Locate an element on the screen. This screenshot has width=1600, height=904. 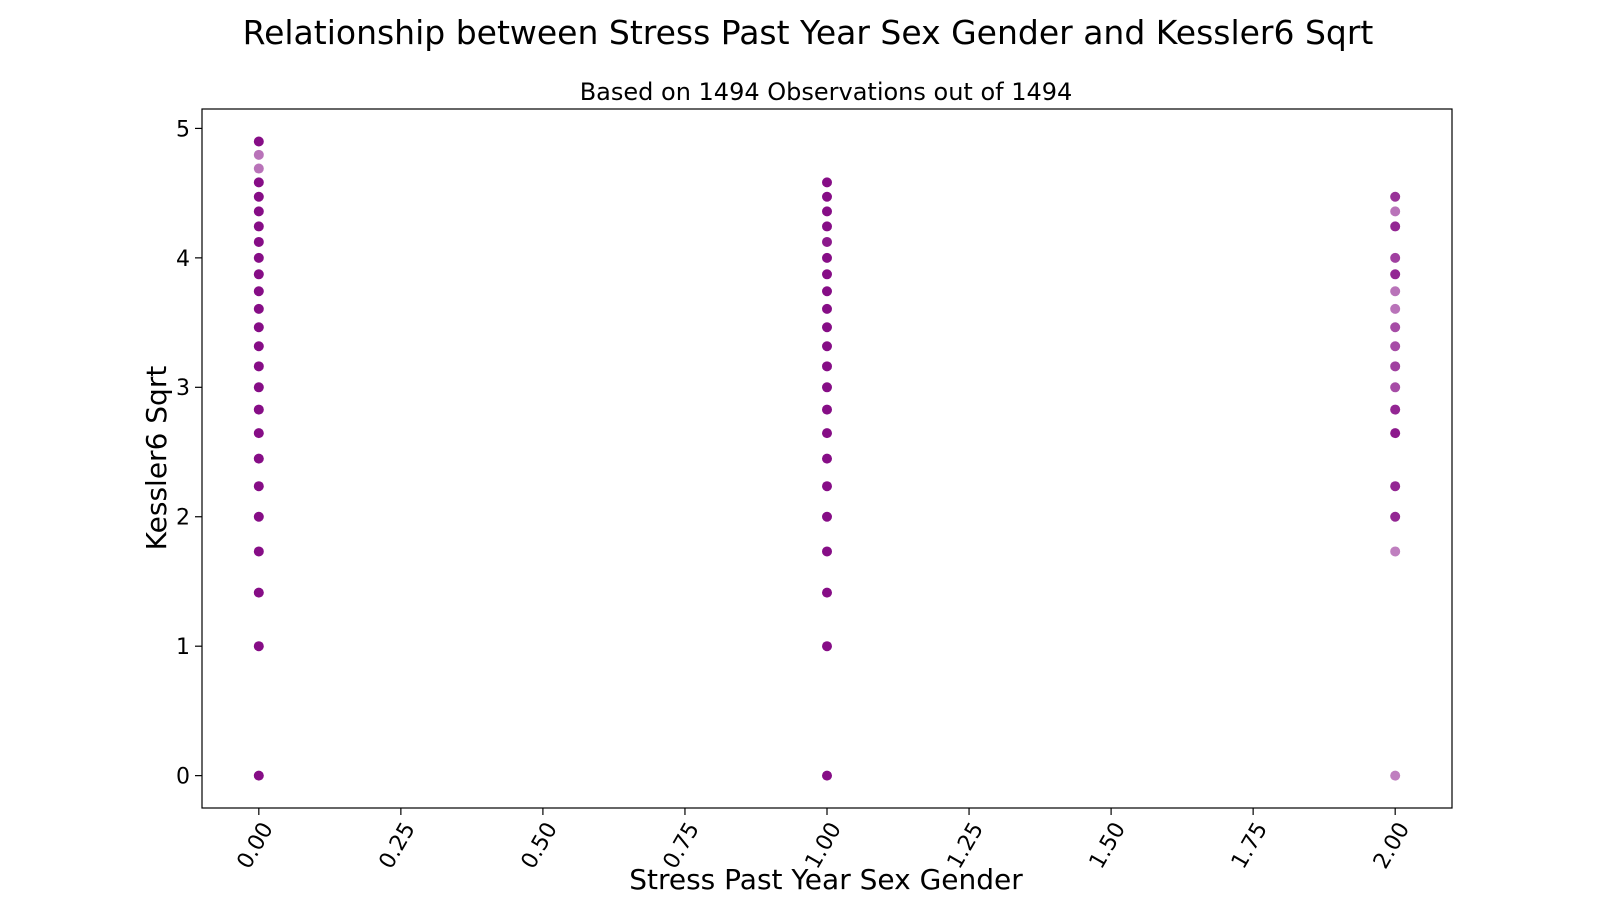
y-axis-label: Kessler6 Sqrt is located at coordinates (156, 458).